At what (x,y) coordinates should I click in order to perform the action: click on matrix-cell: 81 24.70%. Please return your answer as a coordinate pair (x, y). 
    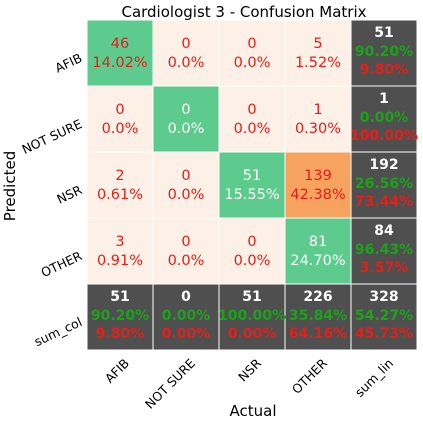
    Looking at the image, I should click on (318, 251).